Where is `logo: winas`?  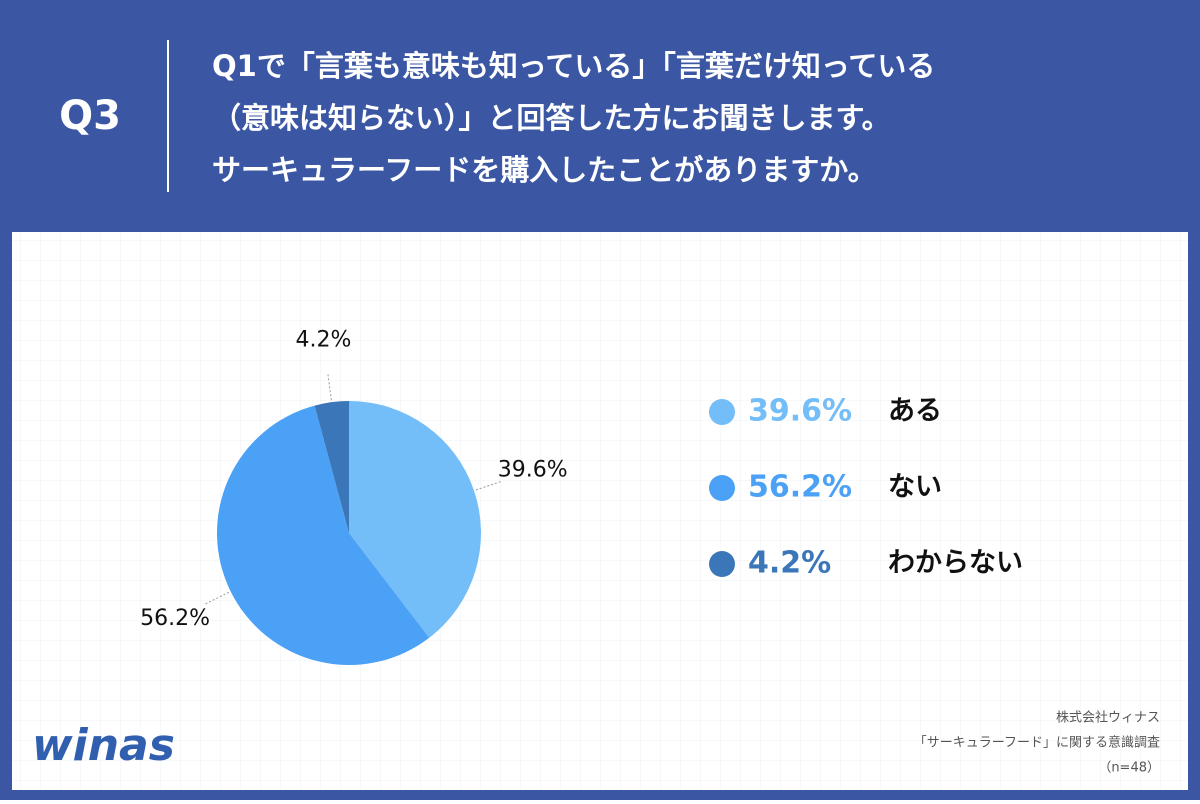
logo: winas is located at coordinates (103, 745).